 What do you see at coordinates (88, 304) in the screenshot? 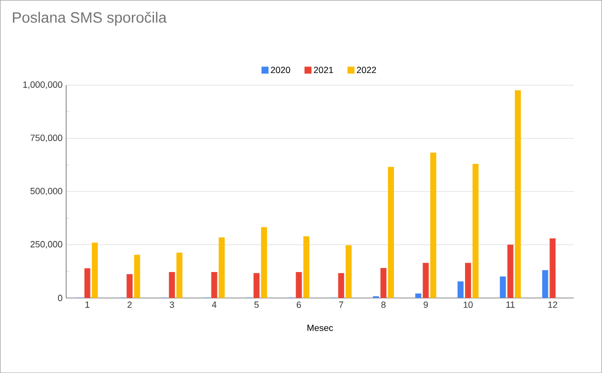
I see `x-tick-label: 1` at bounding box center [88, 304].